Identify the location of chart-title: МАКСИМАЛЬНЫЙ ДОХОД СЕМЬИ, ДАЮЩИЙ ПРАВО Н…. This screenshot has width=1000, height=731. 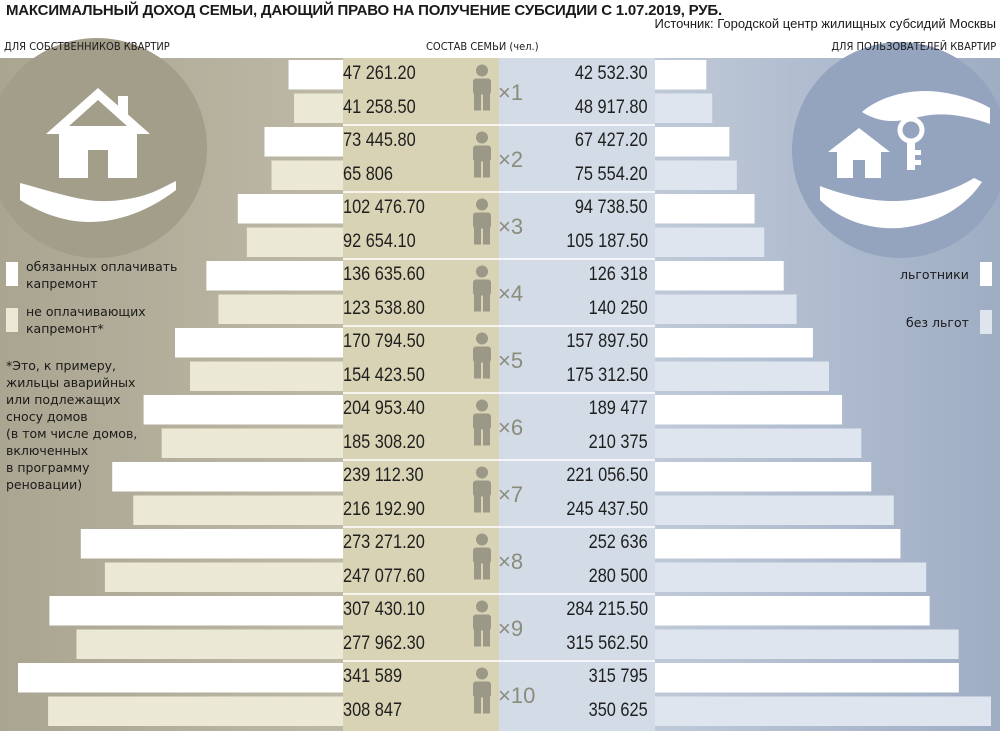
(364, 10).